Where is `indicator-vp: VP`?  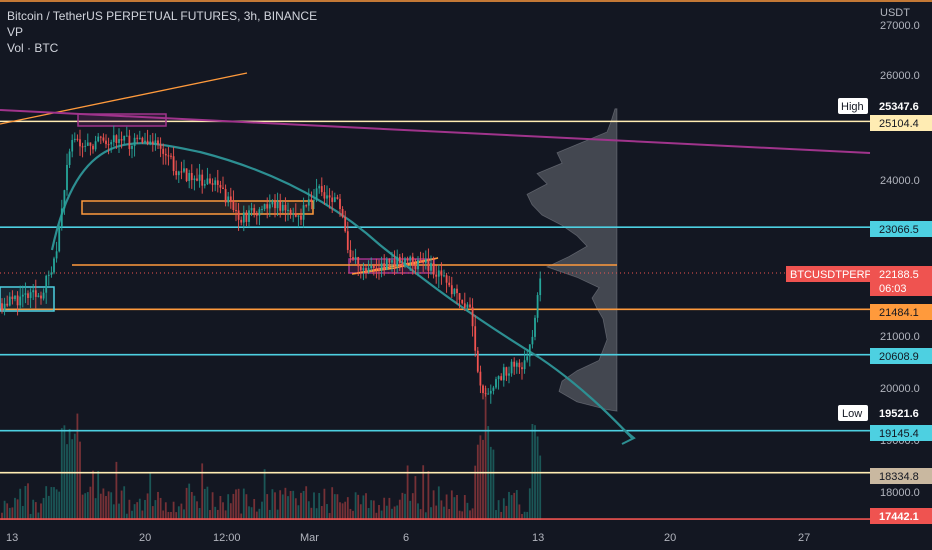 indicator-vp: VP is located at coordinates (15, 32).